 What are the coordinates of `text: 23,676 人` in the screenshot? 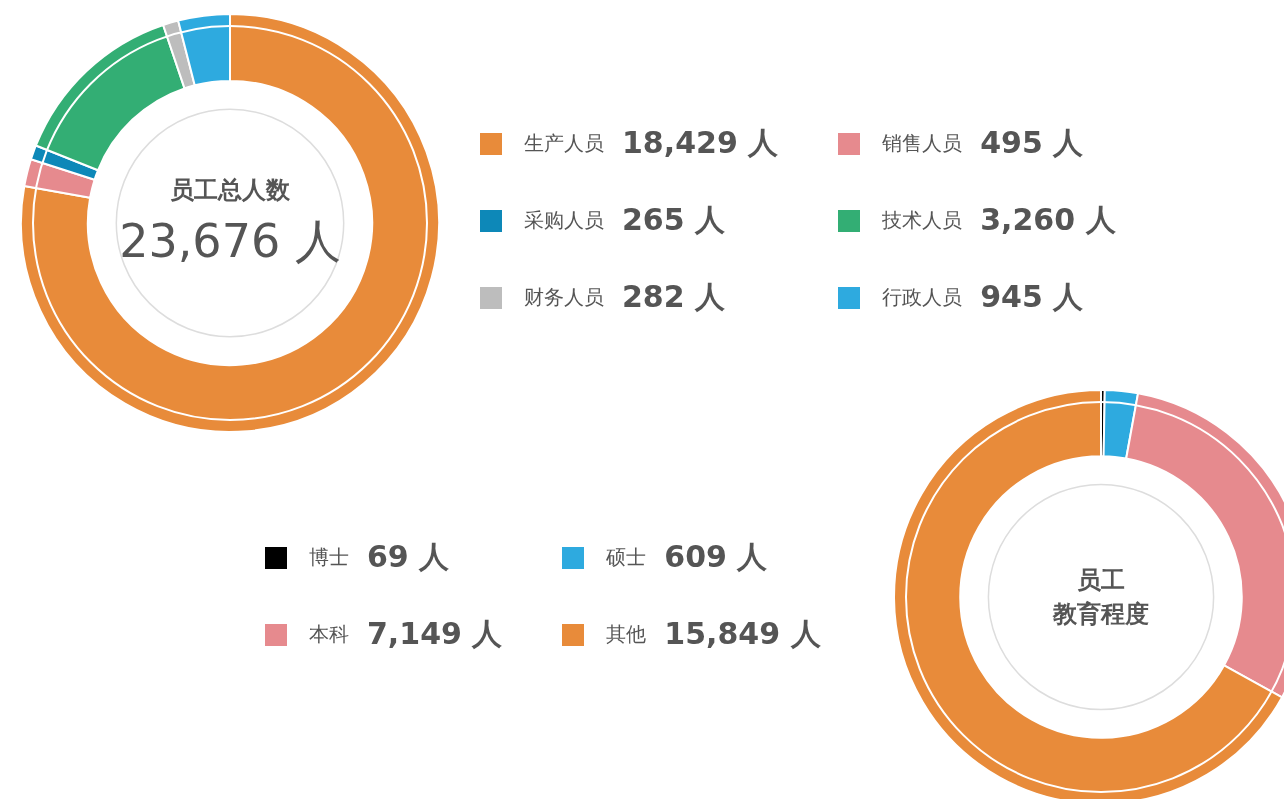 It's located at (230, 241).